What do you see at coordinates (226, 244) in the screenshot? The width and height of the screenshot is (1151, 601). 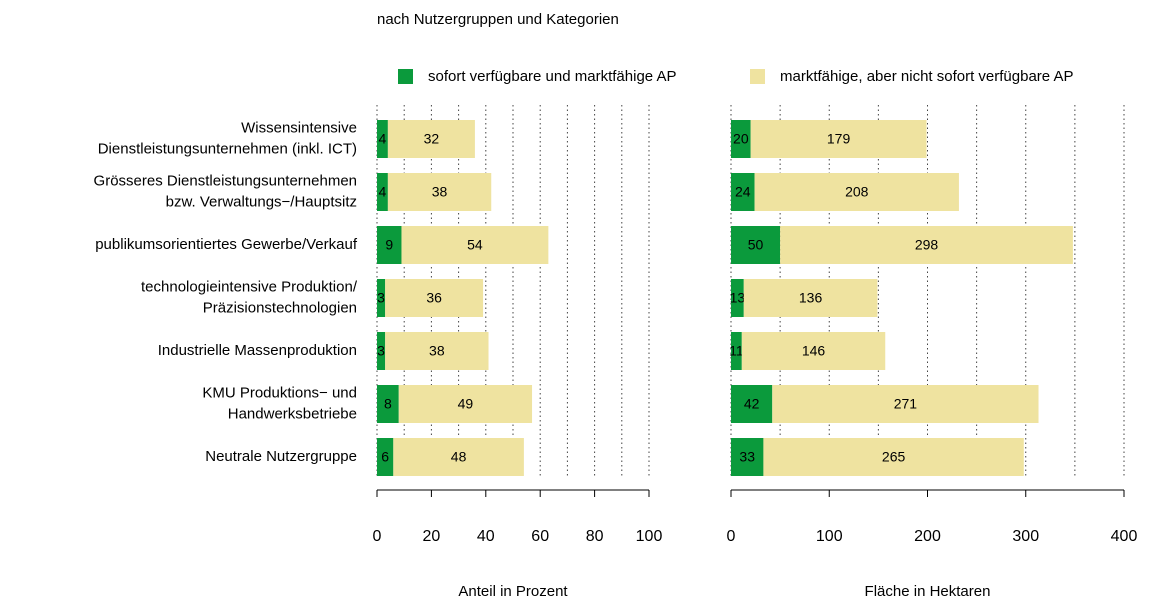 I see `category-label: publikumsorientiertes Gewerbe/Verkauf` at bounding box center [226, 244].